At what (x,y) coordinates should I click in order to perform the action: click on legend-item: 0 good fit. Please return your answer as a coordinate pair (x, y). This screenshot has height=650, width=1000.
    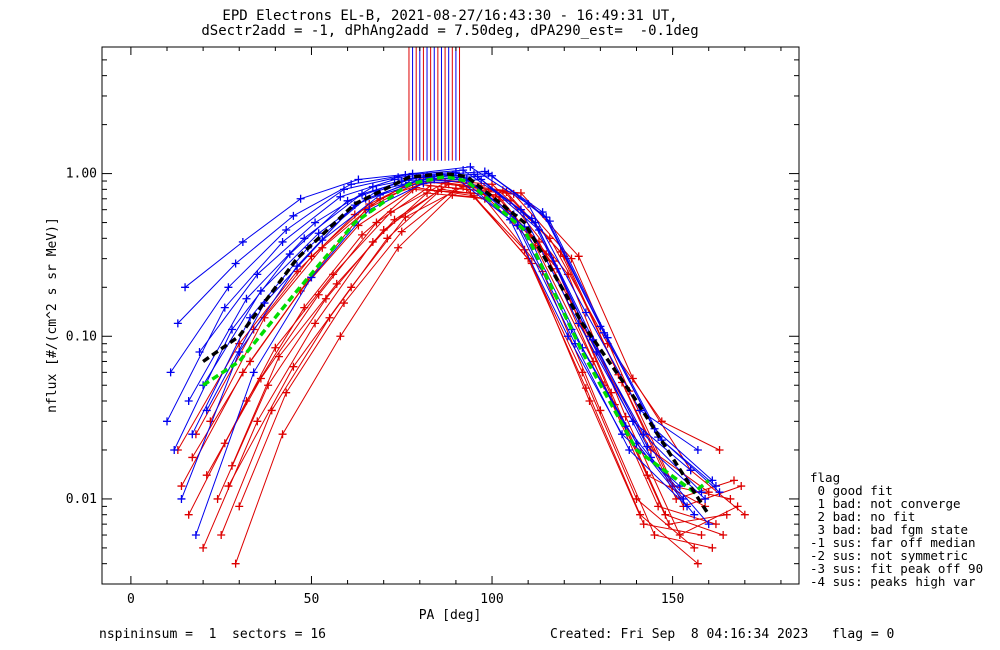
    Looking at the image, I should click on (851, 490).